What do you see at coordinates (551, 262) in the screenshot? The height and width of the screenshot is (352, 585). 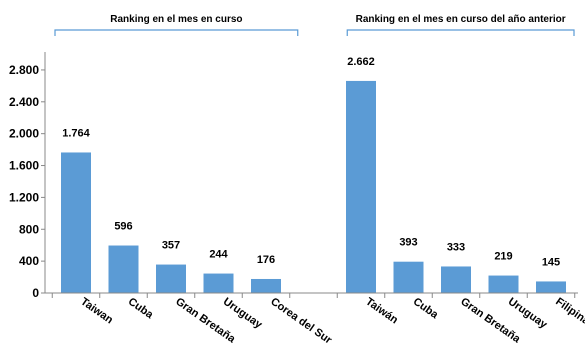 I see `data-label: 145` at bounding box center [551, 262].